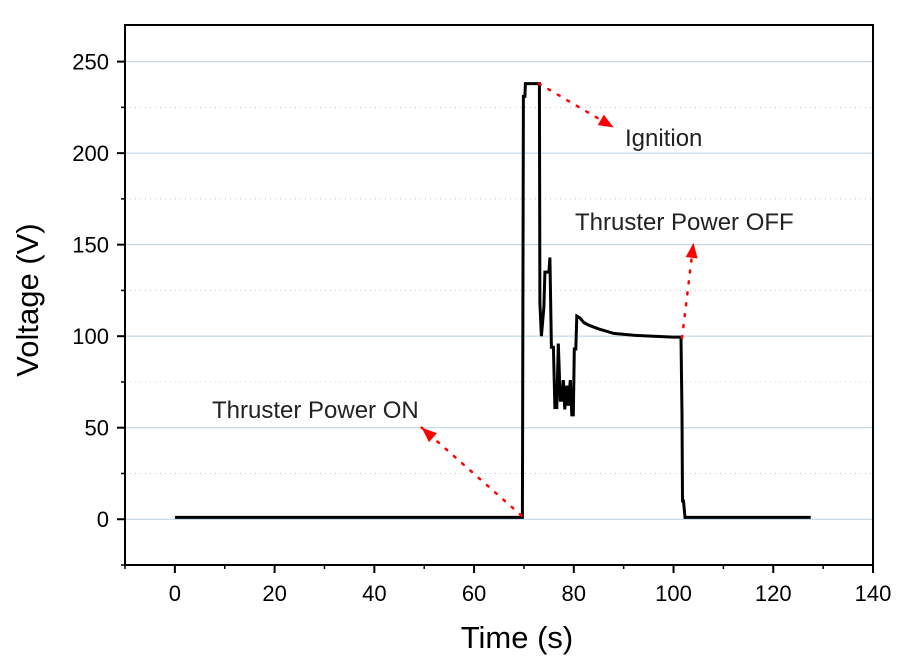  Describe the element at coordinates (684, 222) in the screenshot. I see `annotation-power-off: Thruster Power OFF` at that location.